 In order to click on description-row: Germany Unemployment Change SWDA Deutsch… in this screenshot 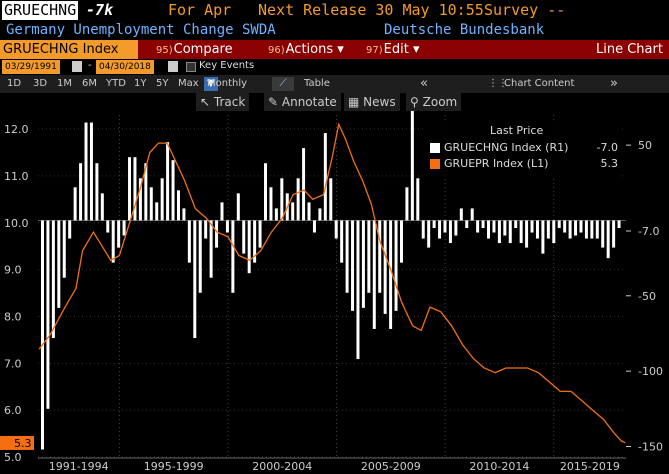, I will do `click(334, 30)`.